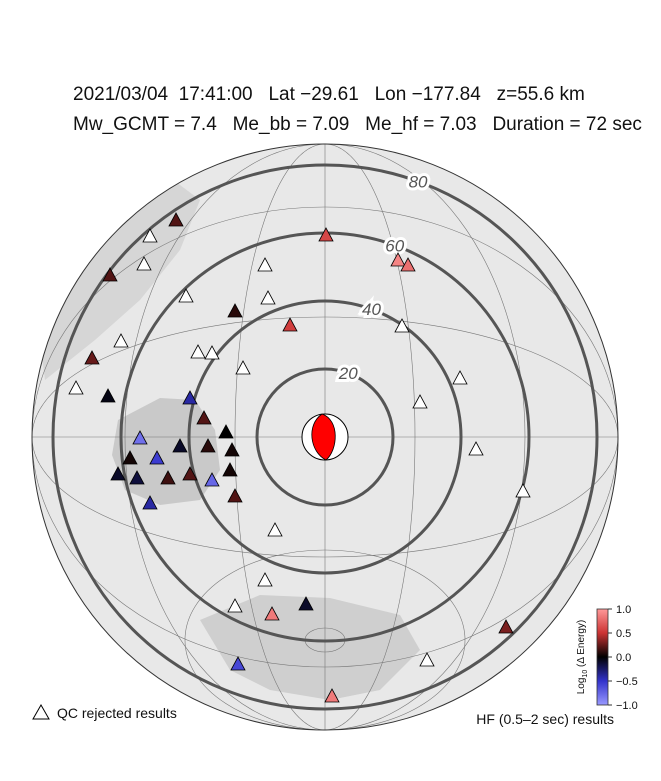 This screenshot has width=661, height=781. What do you see at coordinates (117, 713) in the screenshot?
I see `legend-rejected: QC rejected results` at bounding box center [117, 713].